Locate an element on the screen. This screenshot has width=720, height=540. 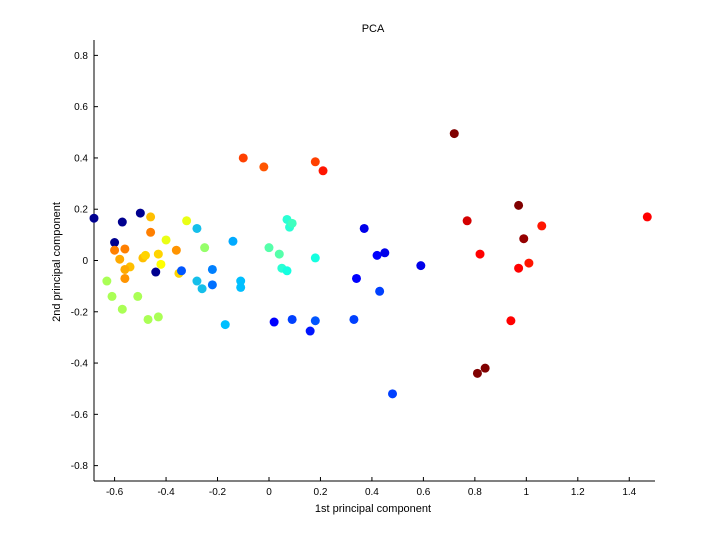
x-ticks: -0.6 -0.4 -0.2 0 0.2 0.4 0.6 0.8 1 1.2 1.4 is located at coordinates (371, 487).